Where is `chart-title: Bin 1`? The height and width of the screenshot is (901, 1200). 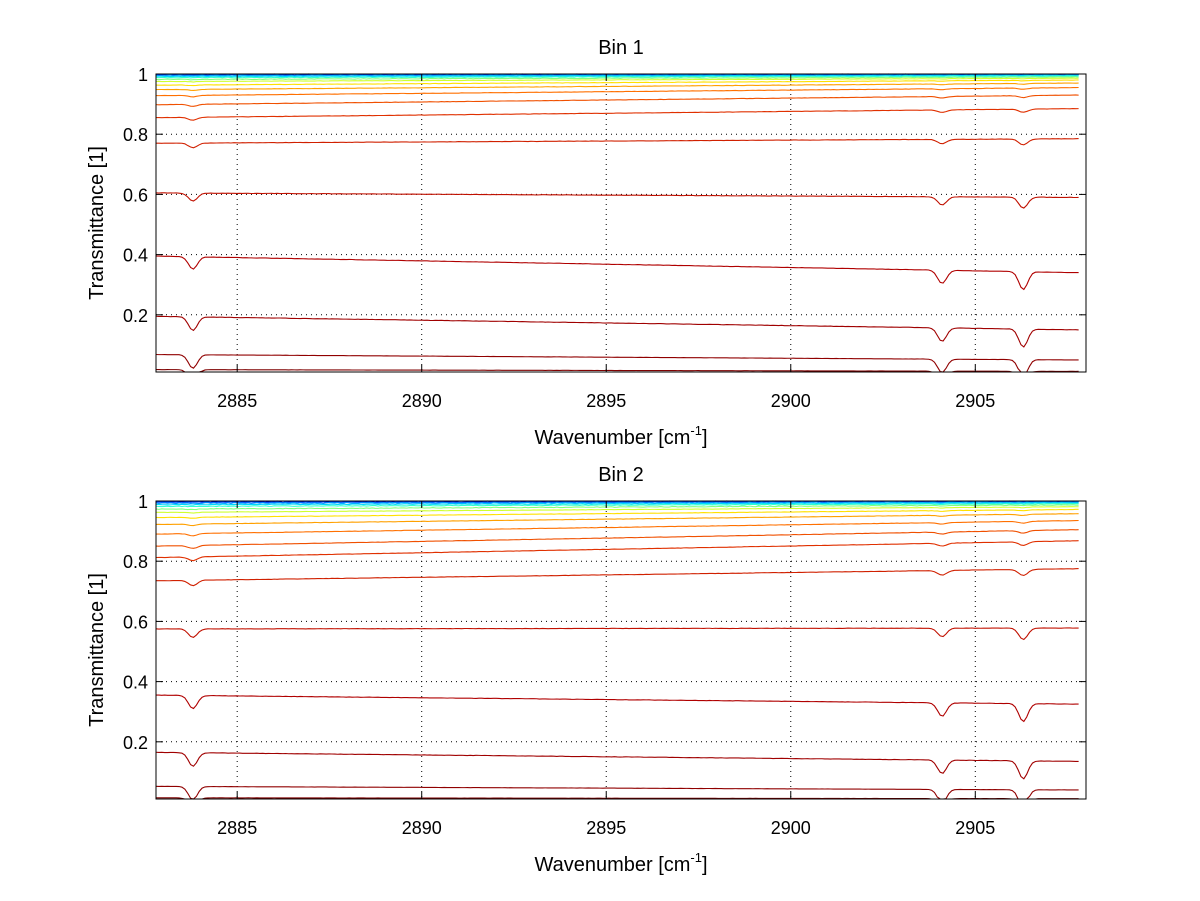 chart-title: Bin 1 is located at coordinates (621, 48).